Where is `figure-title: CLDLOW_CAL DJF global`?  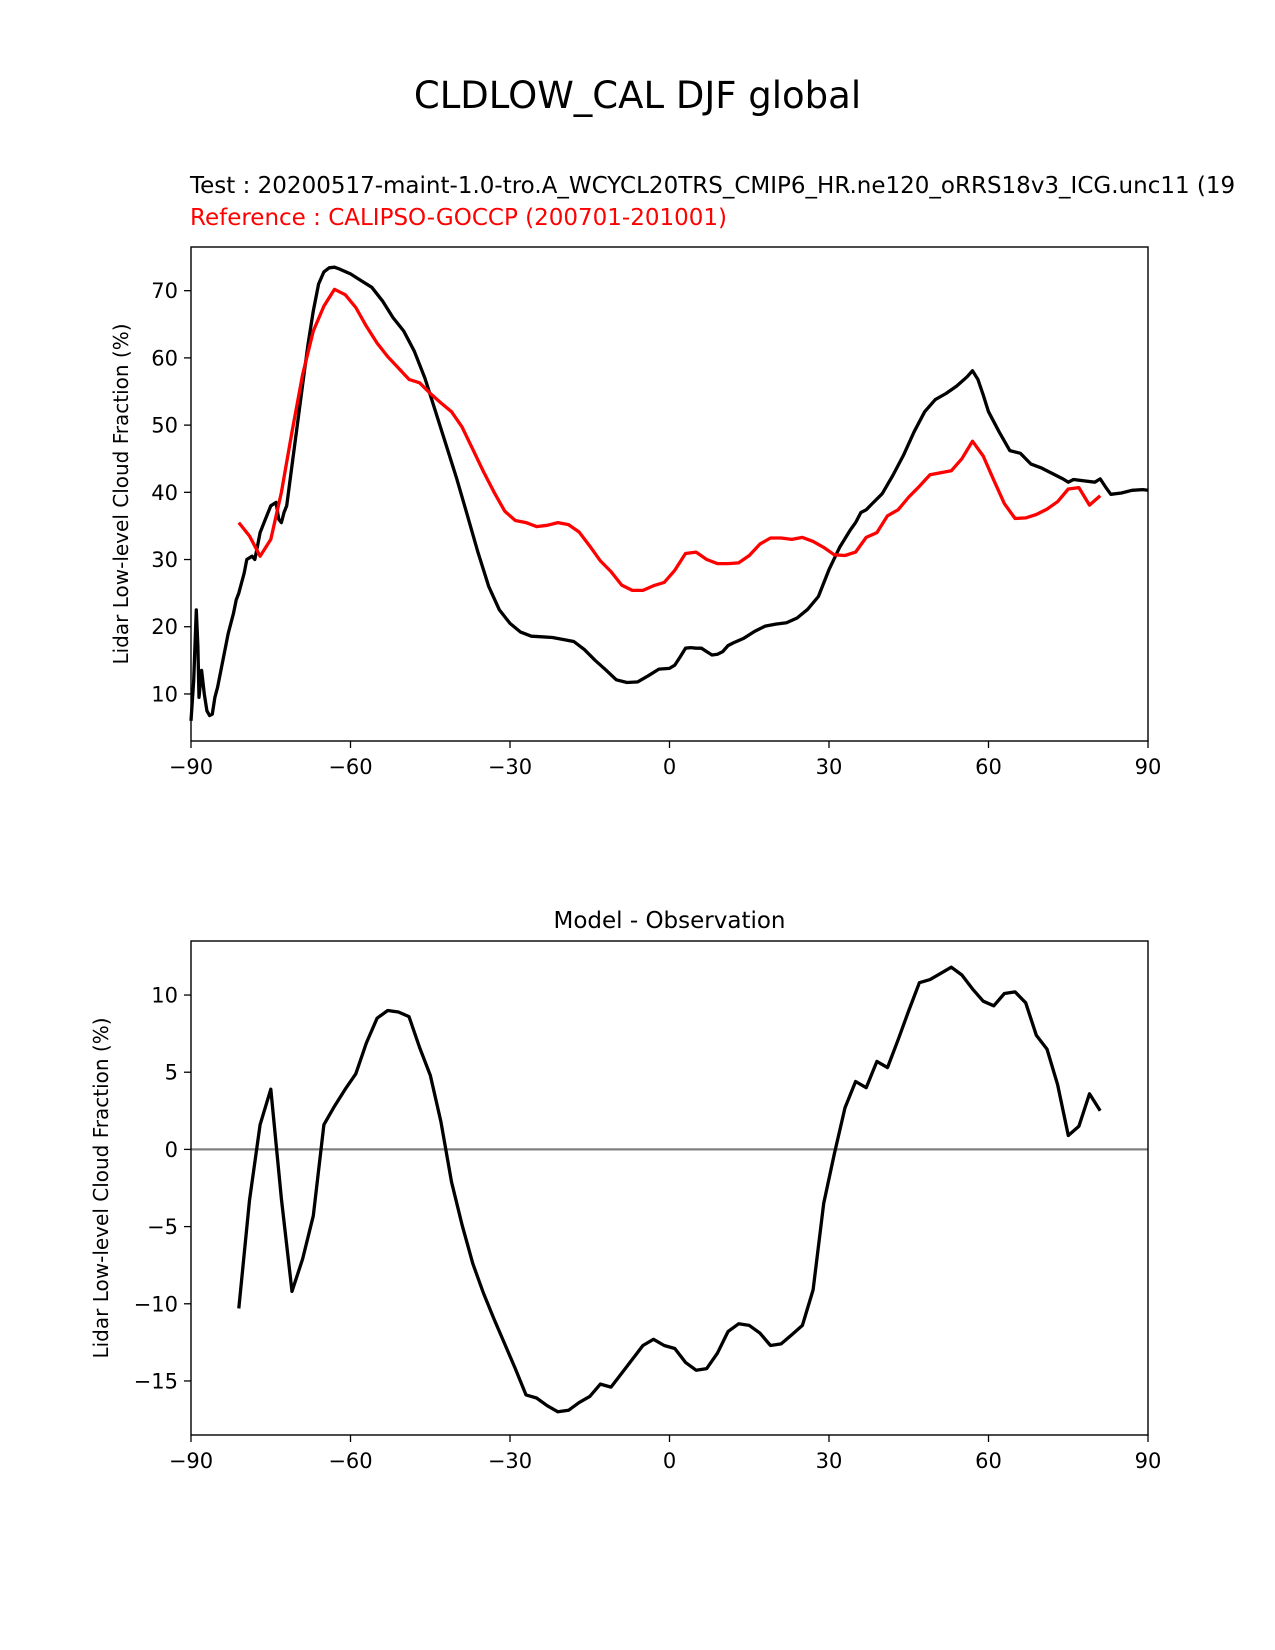
figure-title: CLDLOW_CAL DJF global is located at coordinates (637, 95).